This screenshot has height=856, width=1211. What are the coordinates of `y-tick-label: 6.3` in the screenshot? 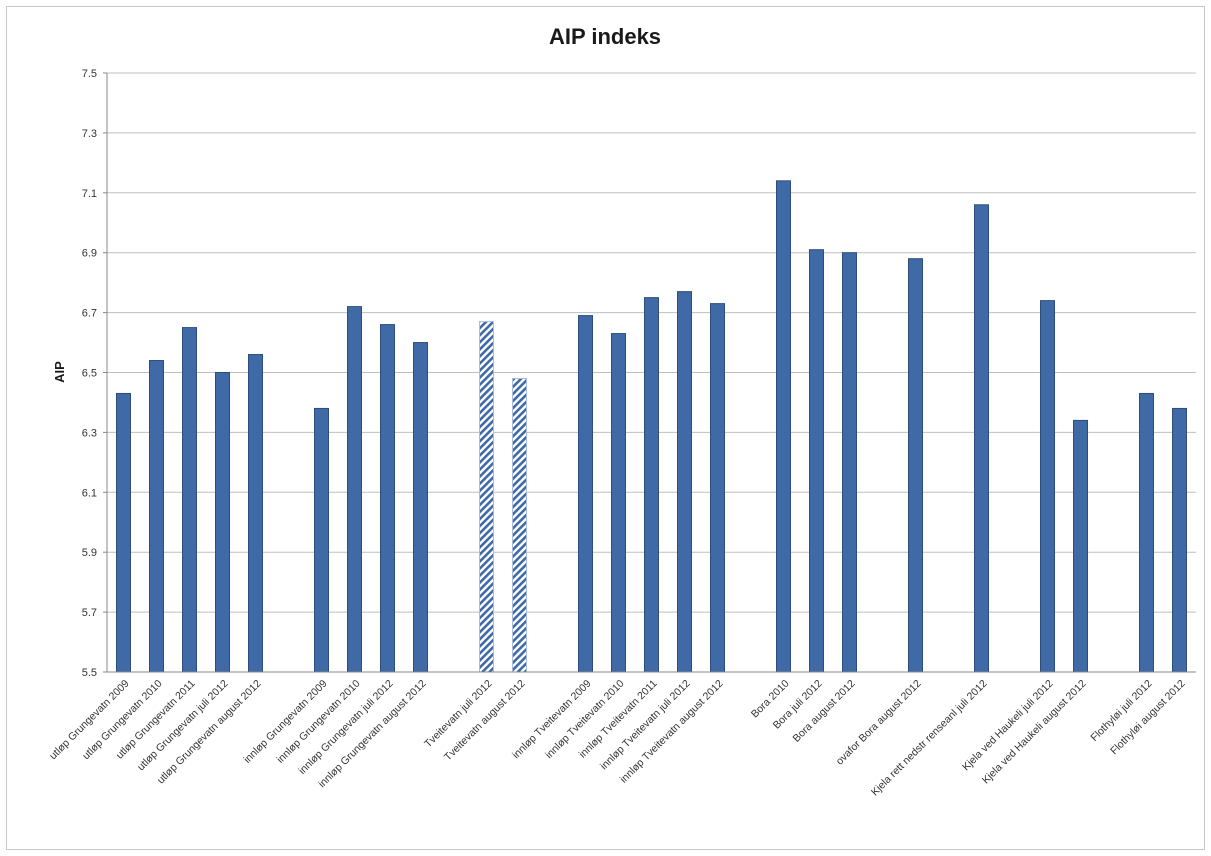 It's located at (89, 433).